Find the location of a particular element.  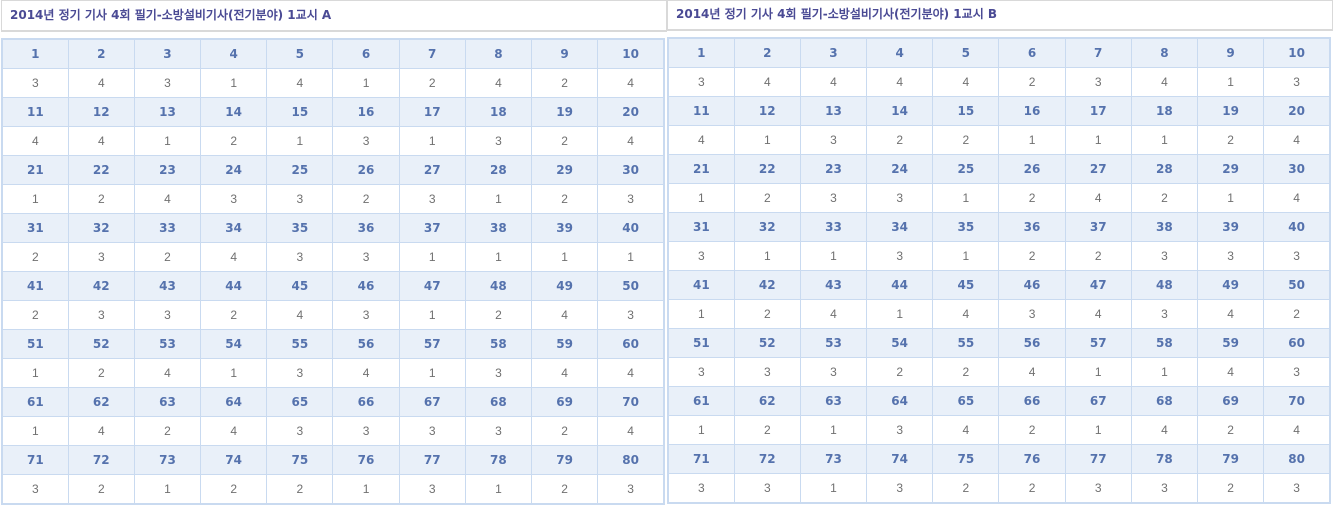

question-number: 63 is located at coordinates (167, 402).